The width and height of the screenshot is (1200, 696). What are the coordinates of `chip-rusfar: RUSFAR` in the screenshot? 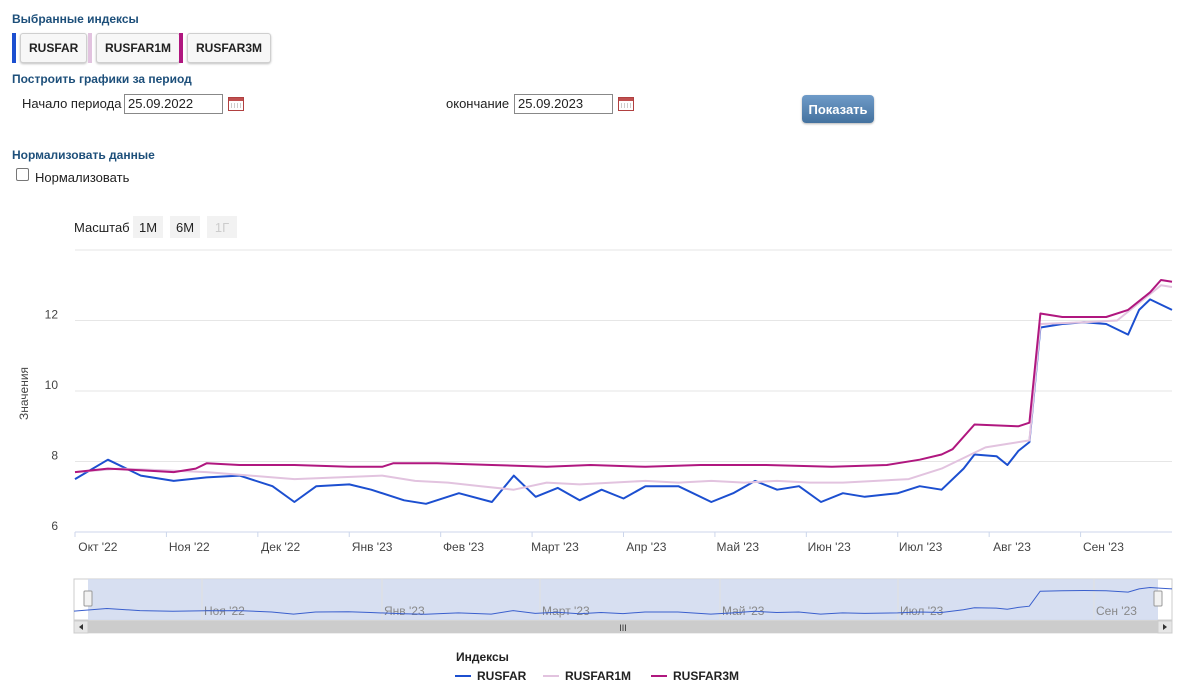 It's located at (50, 48).